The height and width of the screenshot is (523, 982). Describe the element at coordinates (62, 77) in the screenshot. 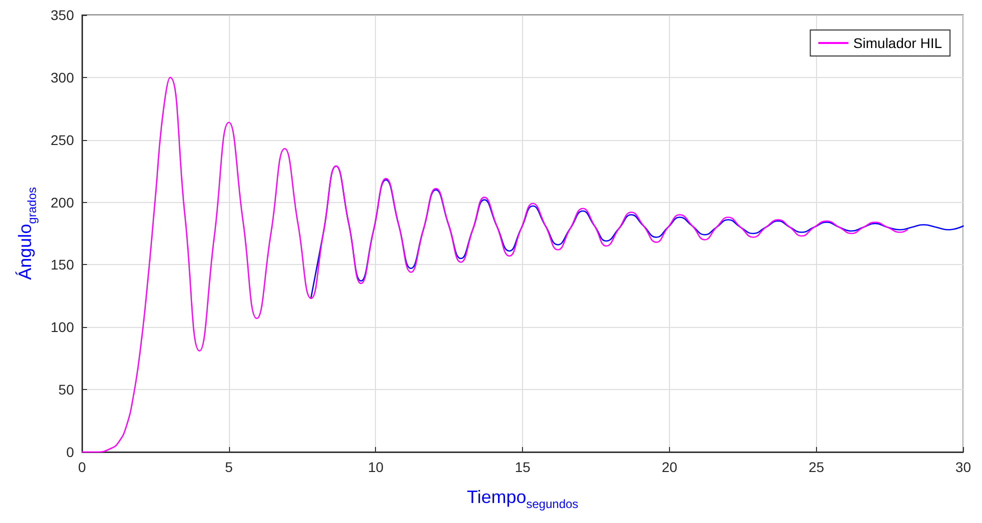

I see `y-tick-label: 300` at that location.